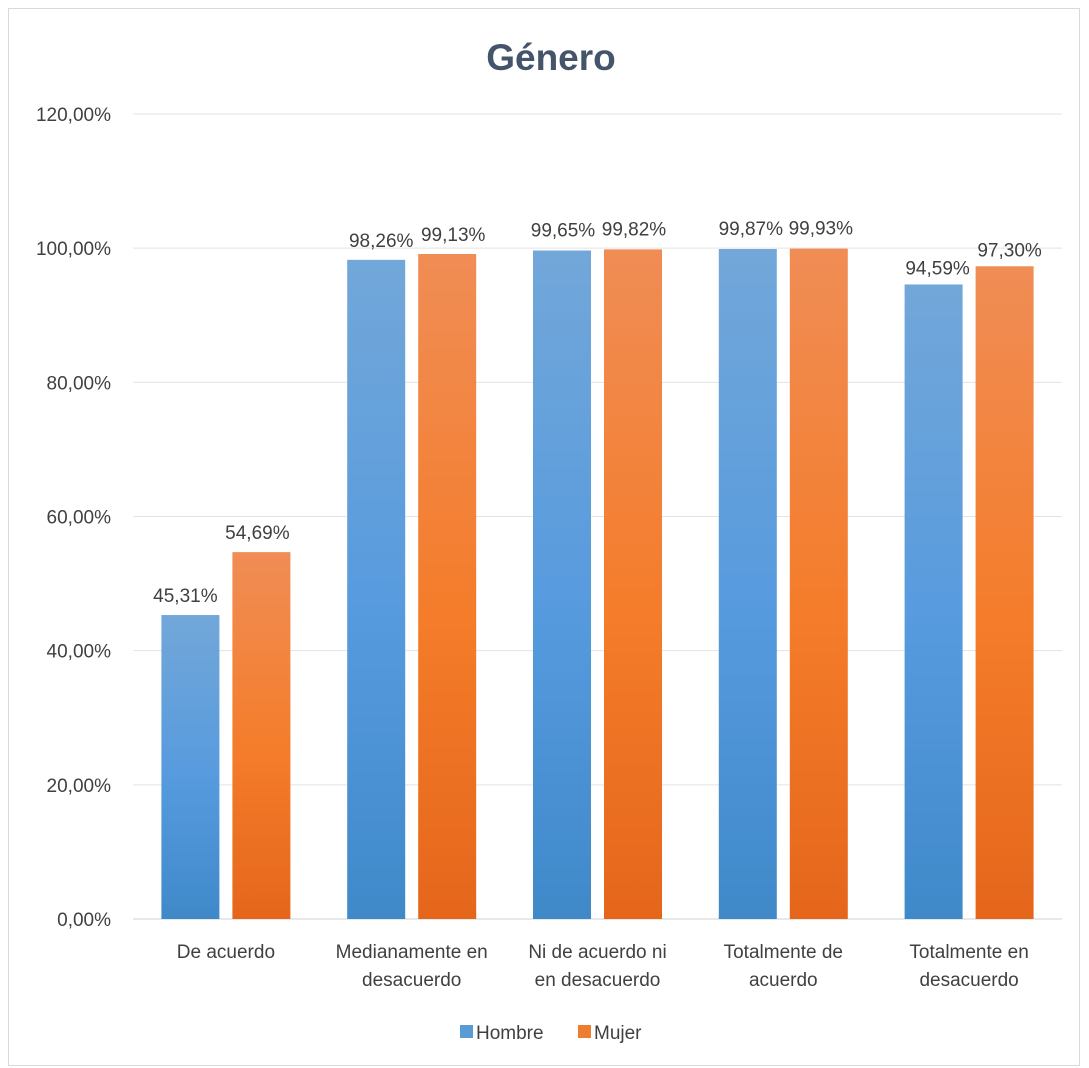  Describe the element at coordinates (73, 249) in the screenshot. I see `y-tick-label: 100,00%` at that location.